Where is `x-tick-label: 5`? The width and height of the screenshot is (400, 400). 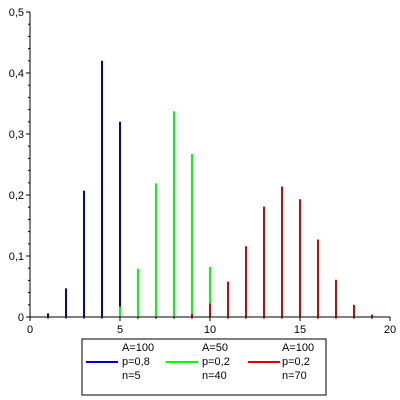
x-tick-label: 5 is located at coordinates (120, 330).